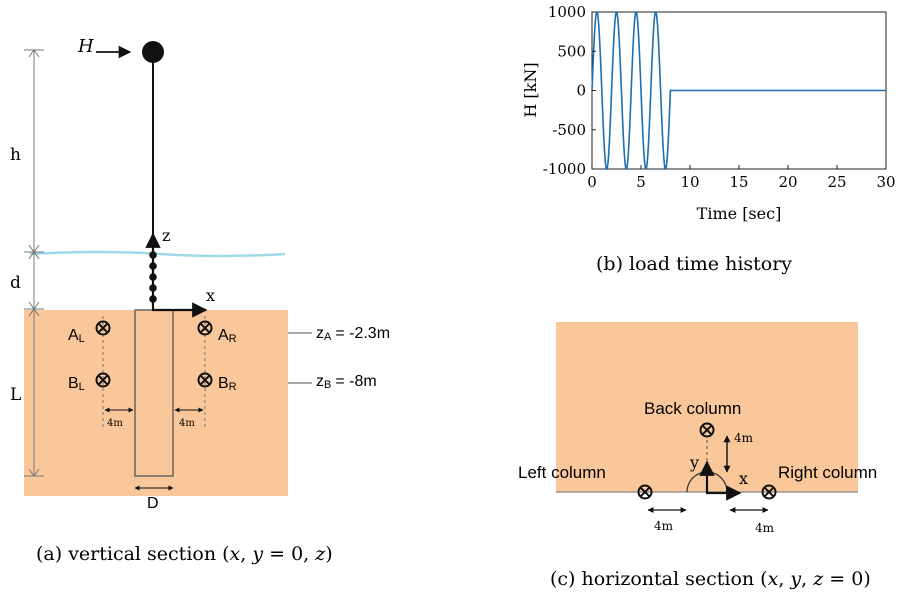 This screenshot has height=601, width=914. I want to click on za-level-label: zA = -2.3m, so click(353, 334).